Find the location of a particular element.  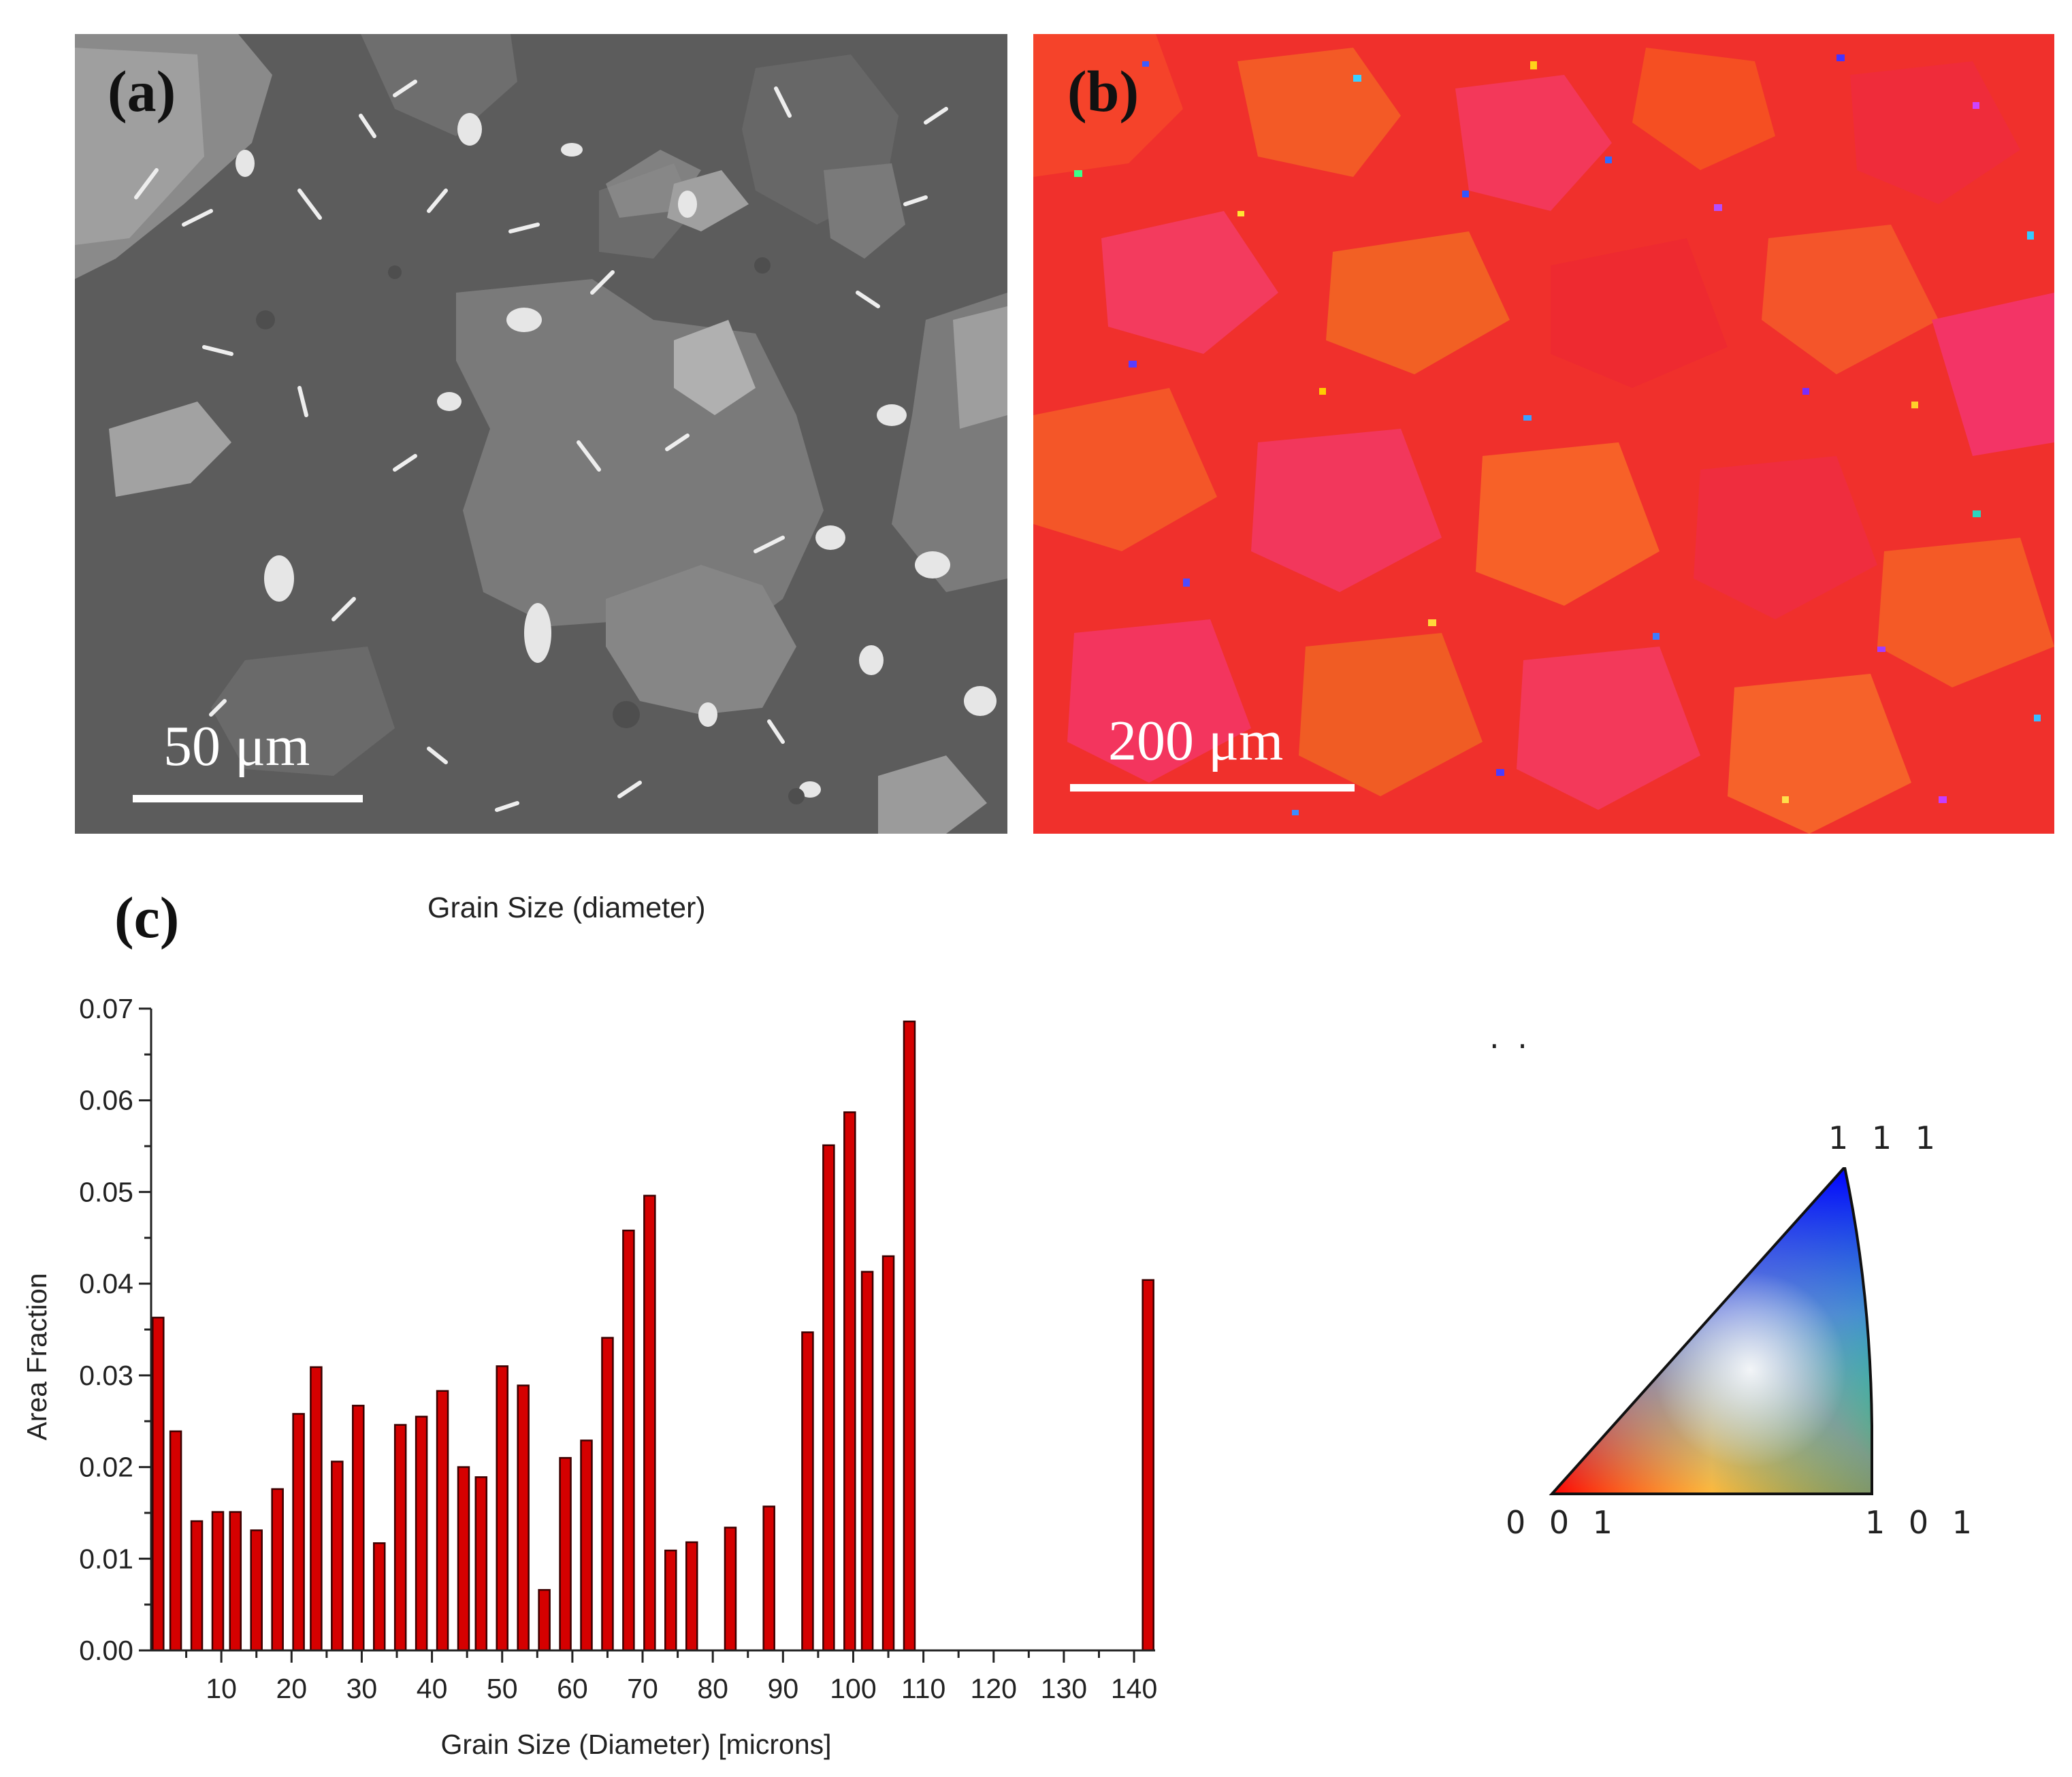

x-tick-label-13: 140 is located at coordinates (1134, 1688).